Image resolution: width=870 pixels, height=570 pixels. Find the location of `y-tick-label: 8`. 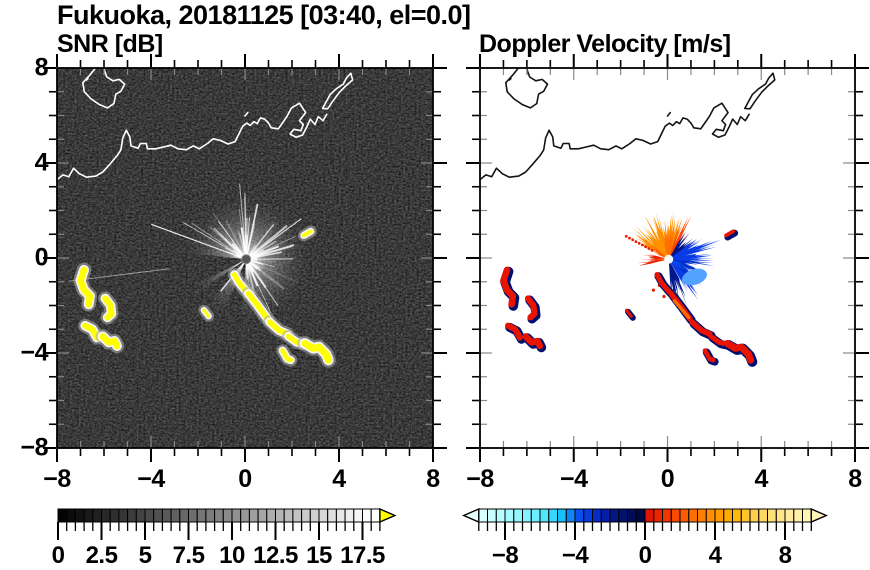

y-tick-label: 8 is located at coordinates (41, 67).